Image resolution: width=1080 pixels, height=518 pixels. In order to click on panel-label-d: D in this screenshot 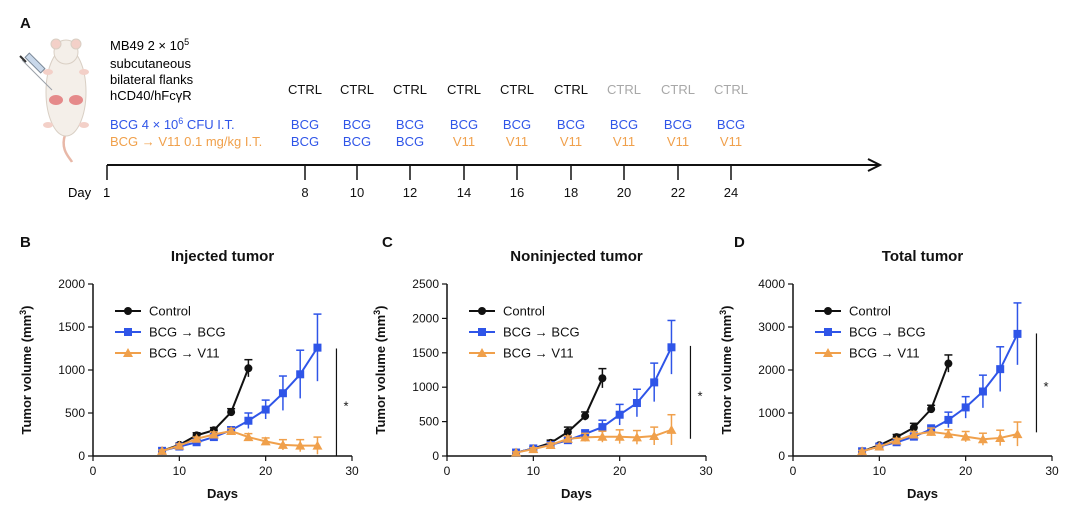, I will do `click(739, 242)`.